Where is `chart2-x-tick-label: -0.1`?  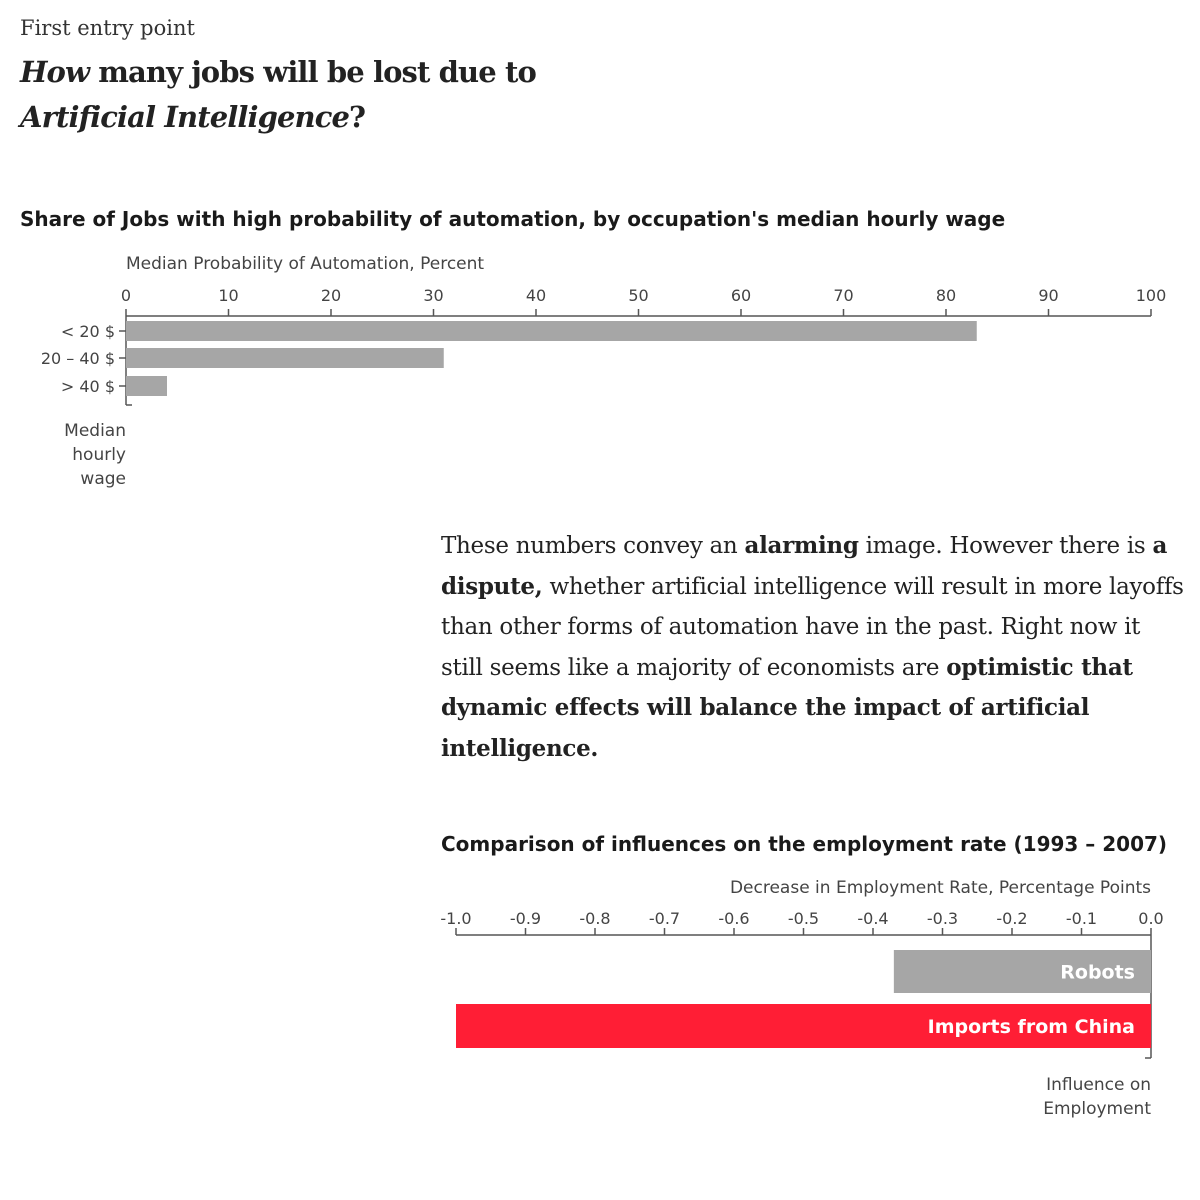 chart2-x-tick-label: -0.1 is located at coordinates (1081, 918).